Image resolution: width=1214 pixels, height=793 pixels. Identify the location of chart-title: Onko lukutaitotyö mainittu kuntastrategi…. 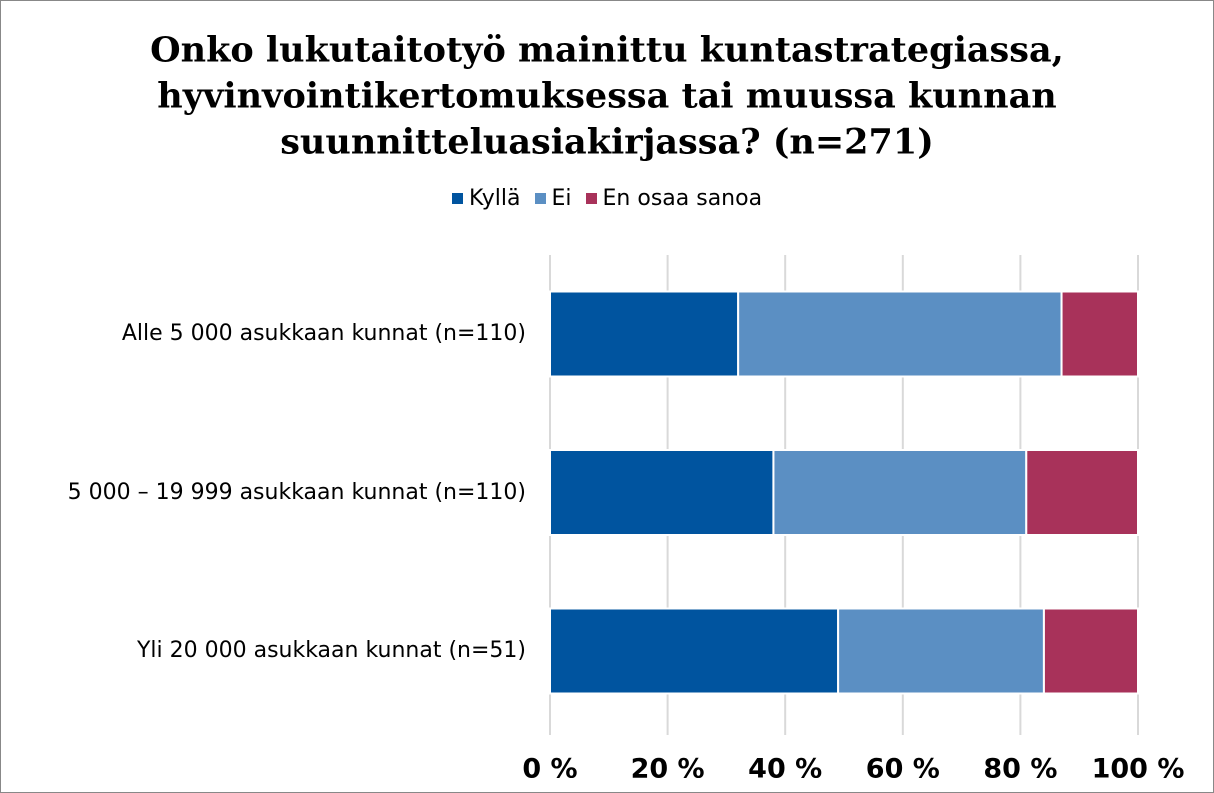
(607, 50).